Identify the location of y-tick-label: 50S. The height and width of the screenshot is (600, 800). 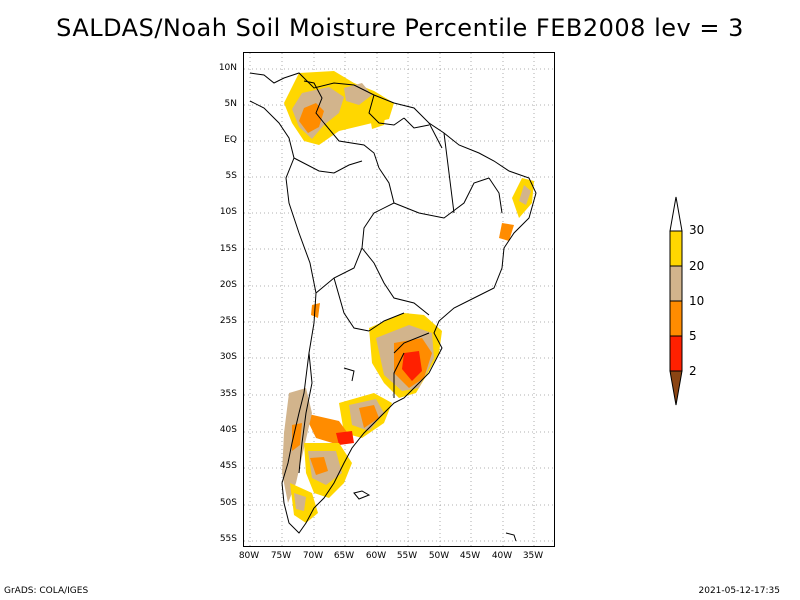
(228, 503).